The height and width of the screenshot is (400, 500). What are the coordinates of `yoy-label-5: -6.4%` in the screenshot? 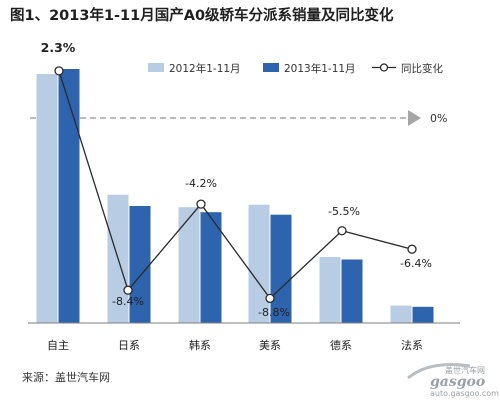 It's located at (416, 263).